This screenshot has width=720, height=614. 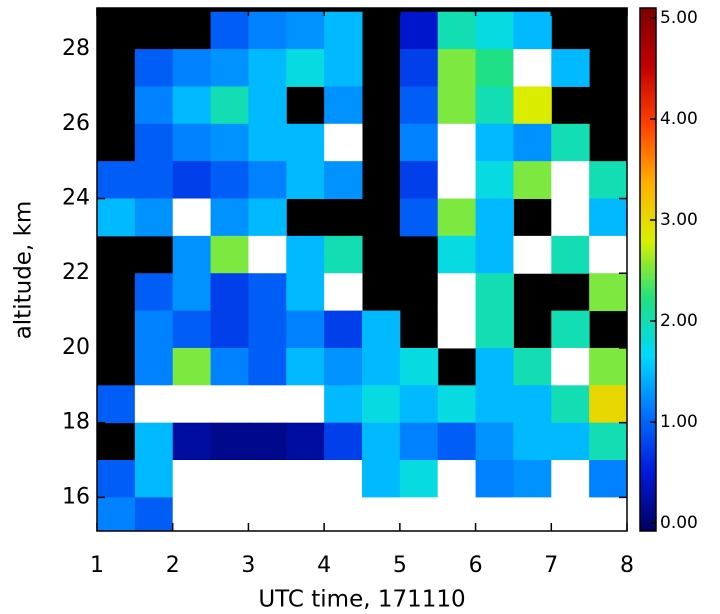 I want to click on y-tick-label: 22, so click(x=76, y=272).